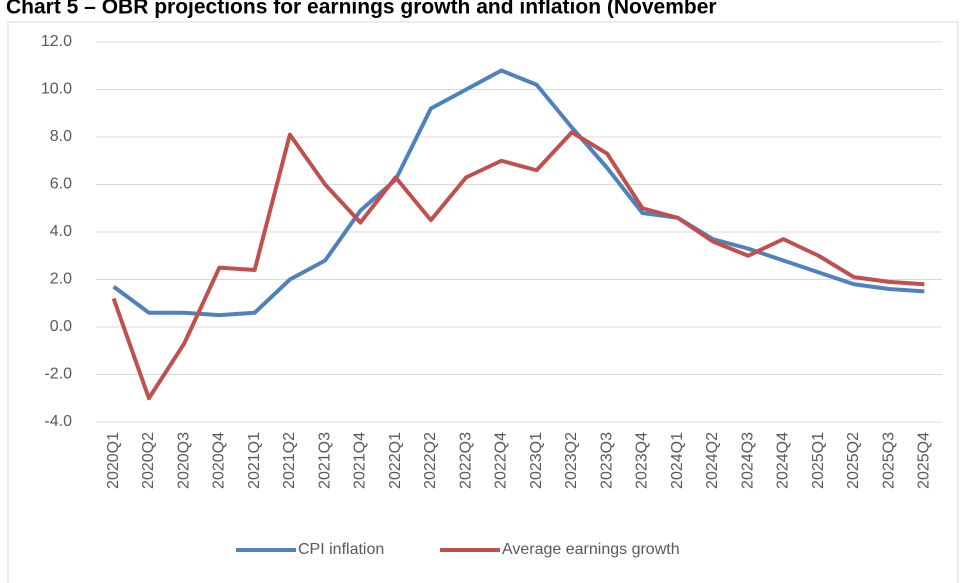 The width and height of the screenshot is (960, 583). I want to click on y-tick-label: -4.0, so click(58, 421).